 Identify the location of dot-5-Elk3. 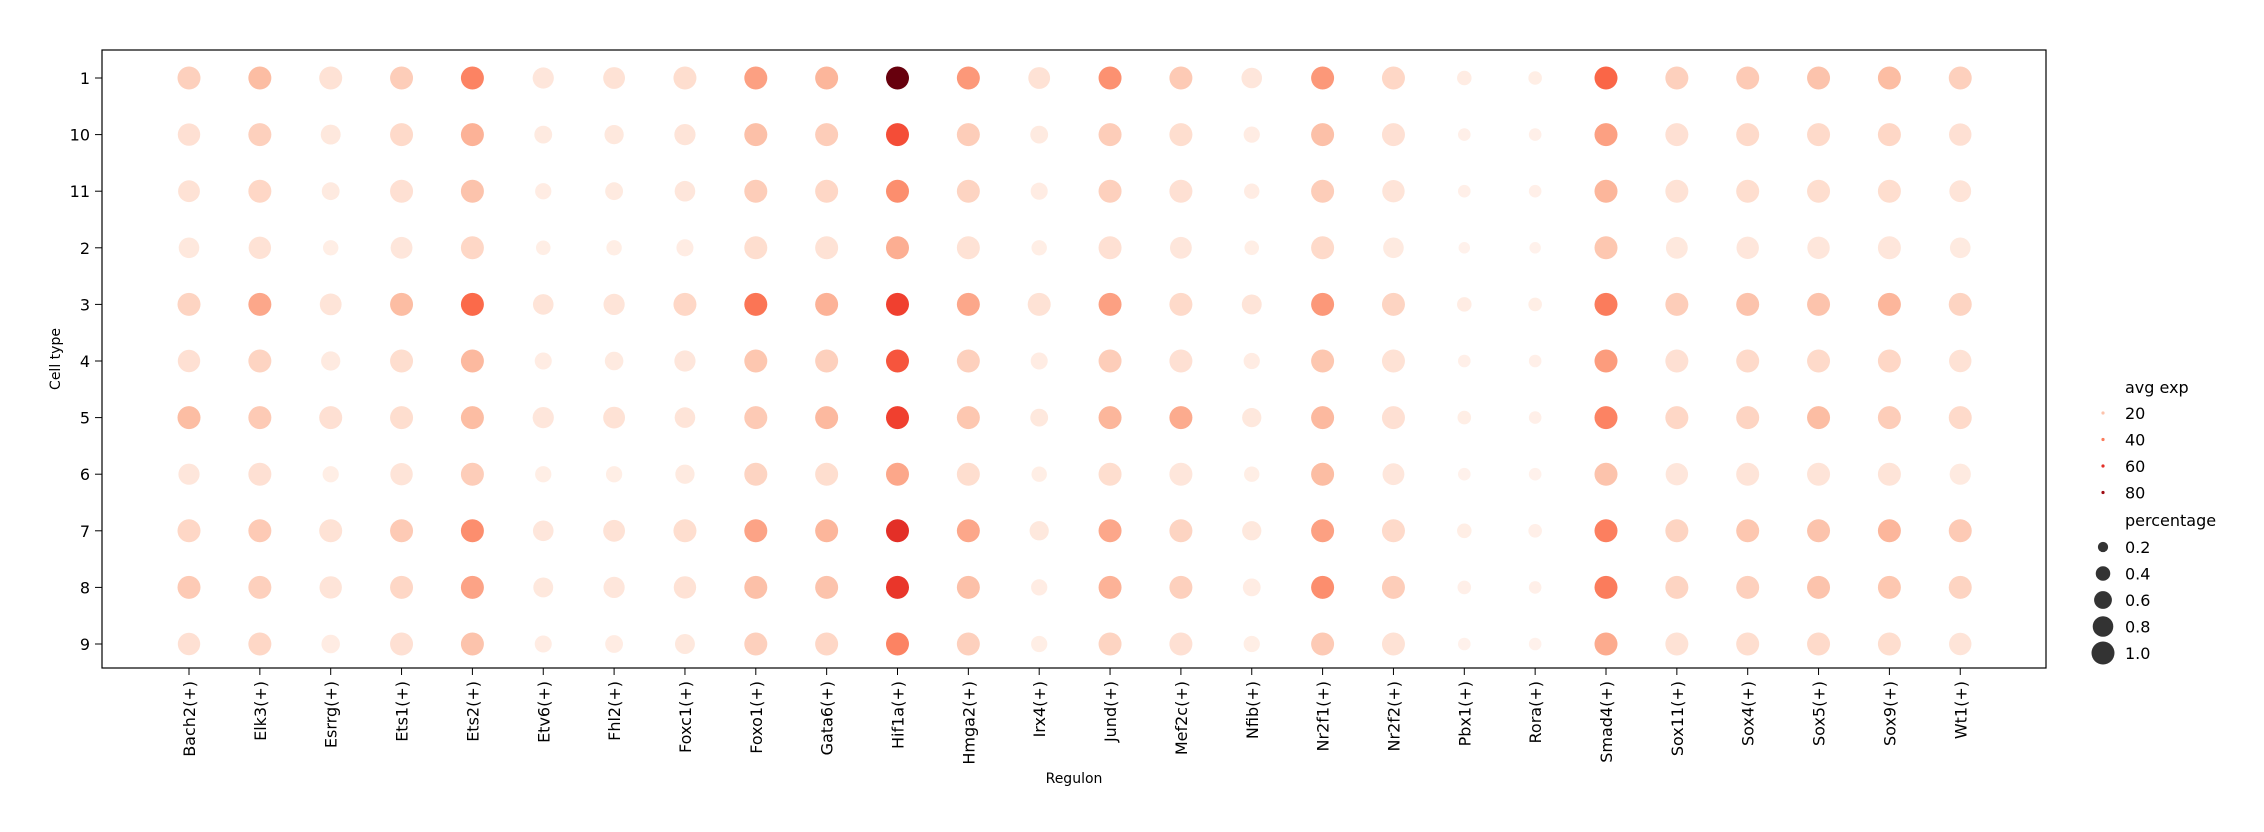
(260, 418).